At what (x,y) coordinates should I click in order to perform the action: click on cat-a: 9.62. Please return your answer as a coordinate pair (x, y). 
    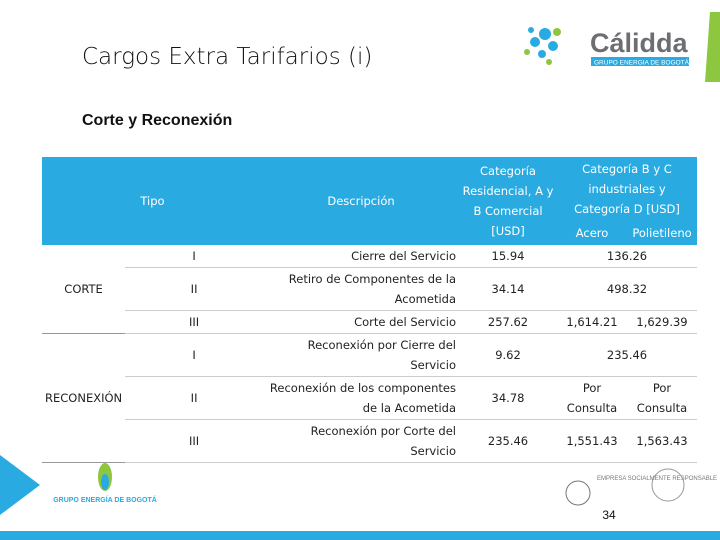
    Looking at the image, I should click on (508, 355).